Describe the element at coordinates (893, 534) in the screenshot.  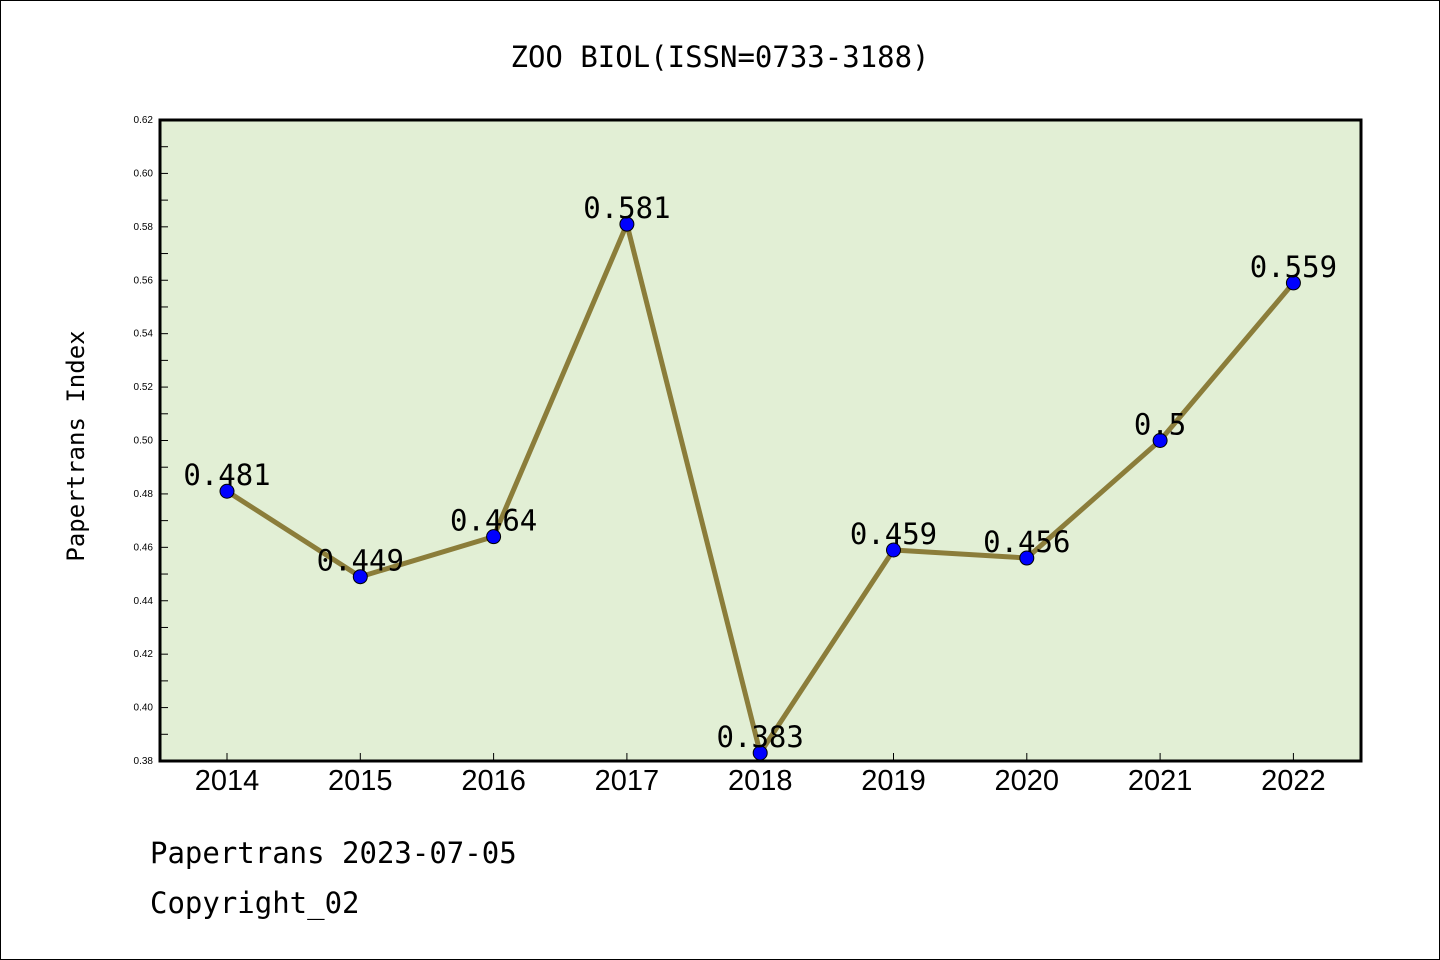
I see `data-label: 0.459` at that location.